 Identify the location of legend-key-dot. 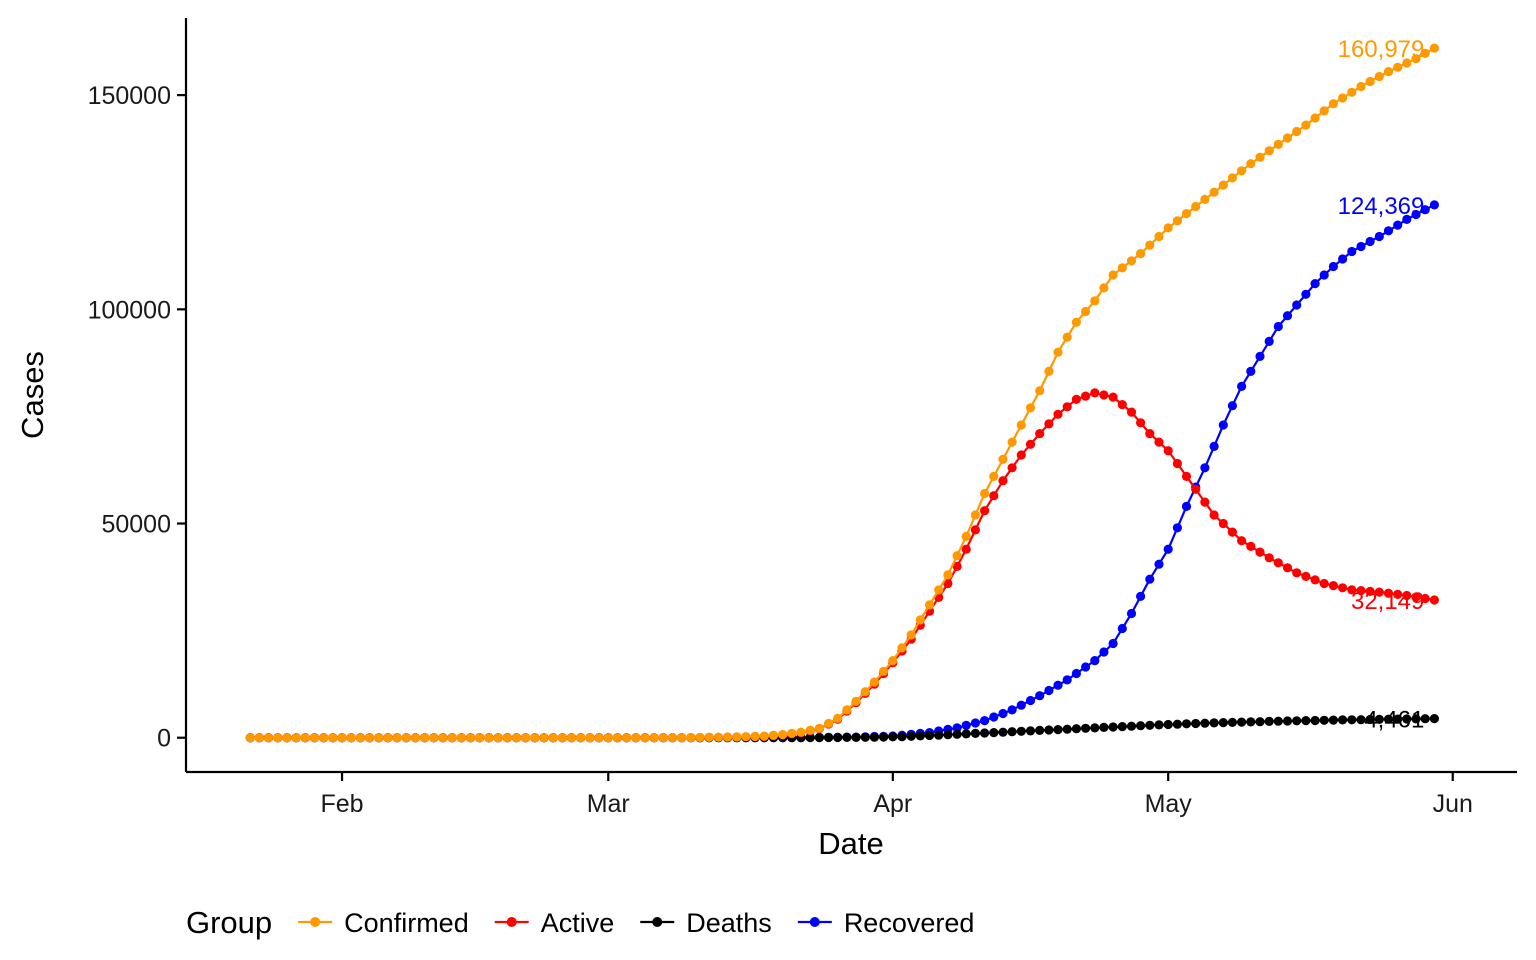
(657, 922).